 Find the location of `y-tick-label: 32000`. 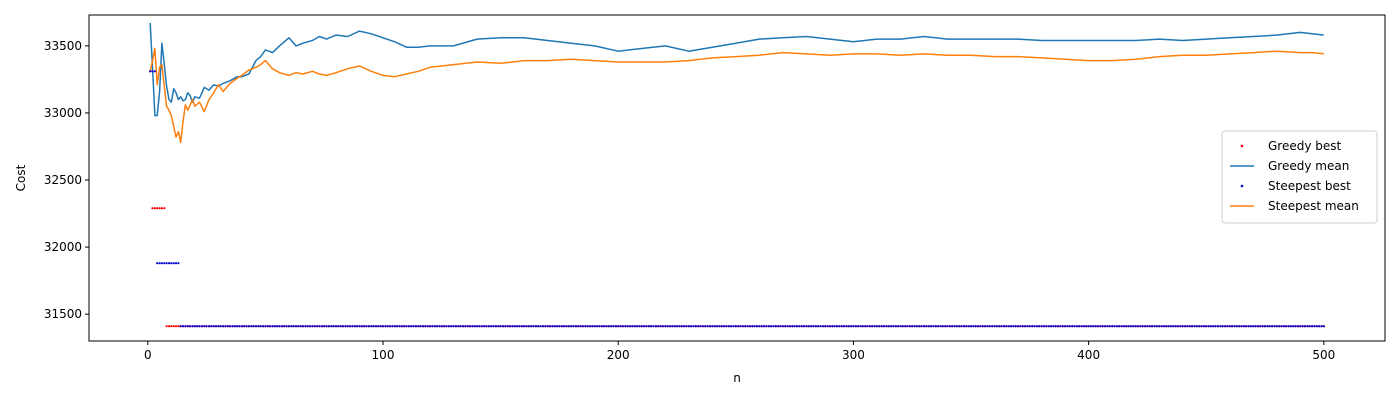

y-tick-label: 32000 is located at coordinates (63, 247).